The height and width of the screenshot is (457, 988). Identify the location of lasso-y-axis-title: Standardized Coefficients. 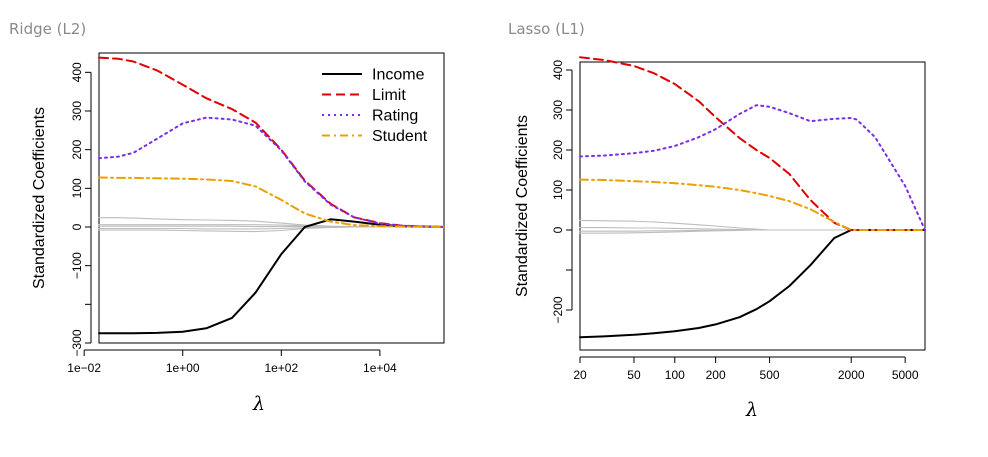
(522, 206).